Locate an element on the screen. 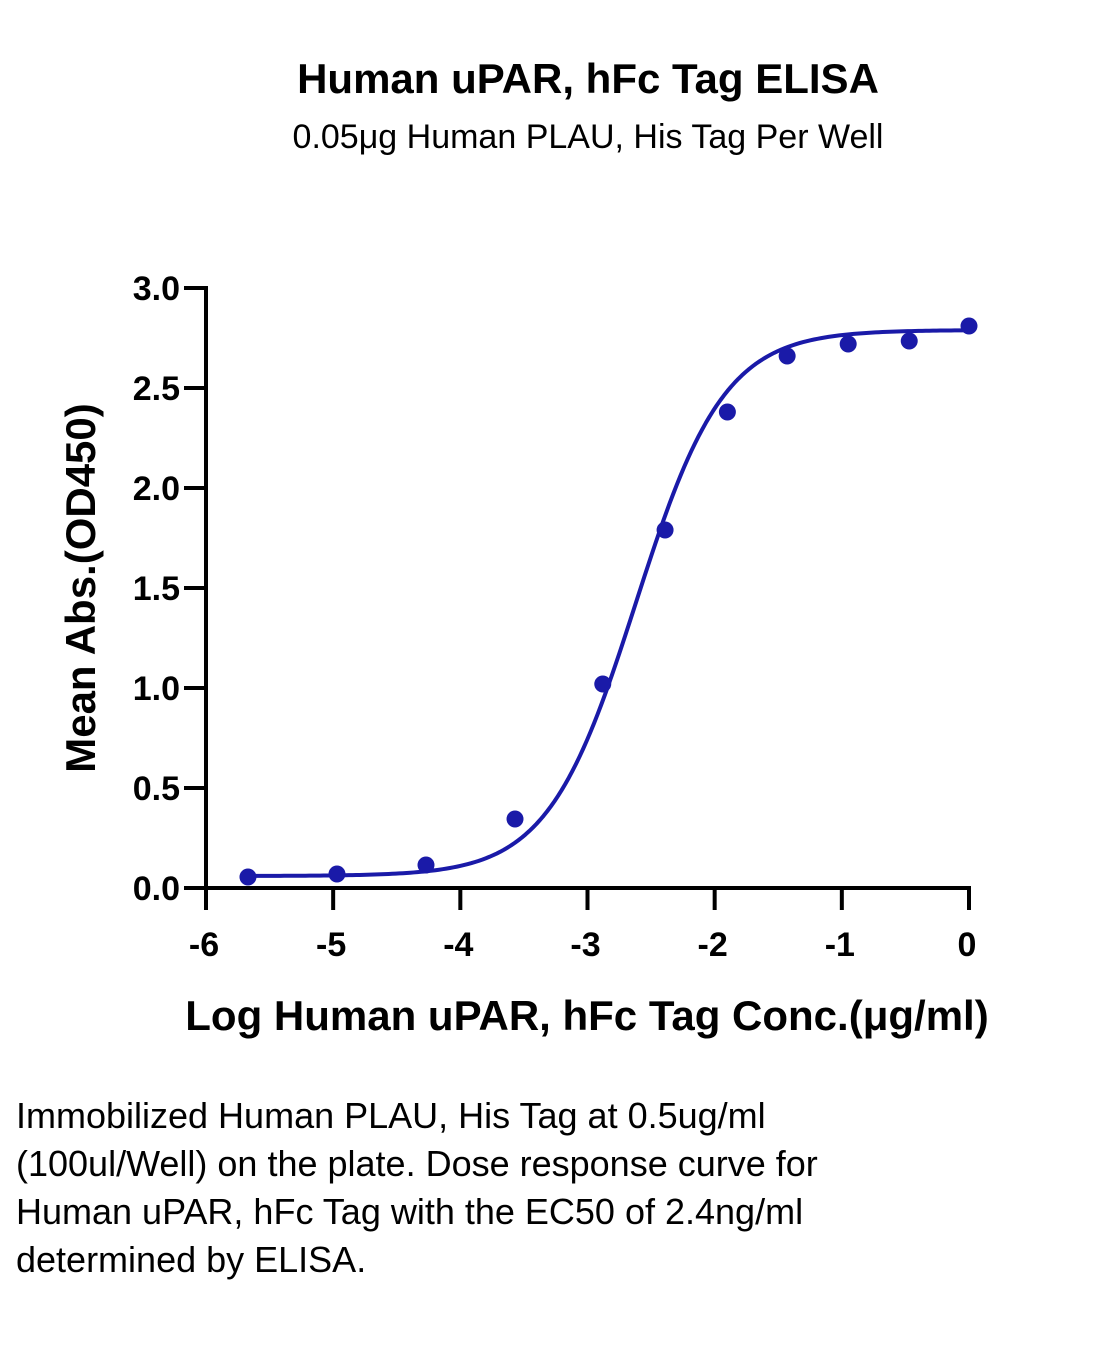  x-axis-label: Log Human uPAR, hFc Tag Conc.(μg/ml) is located at coordinates (586, 1015).